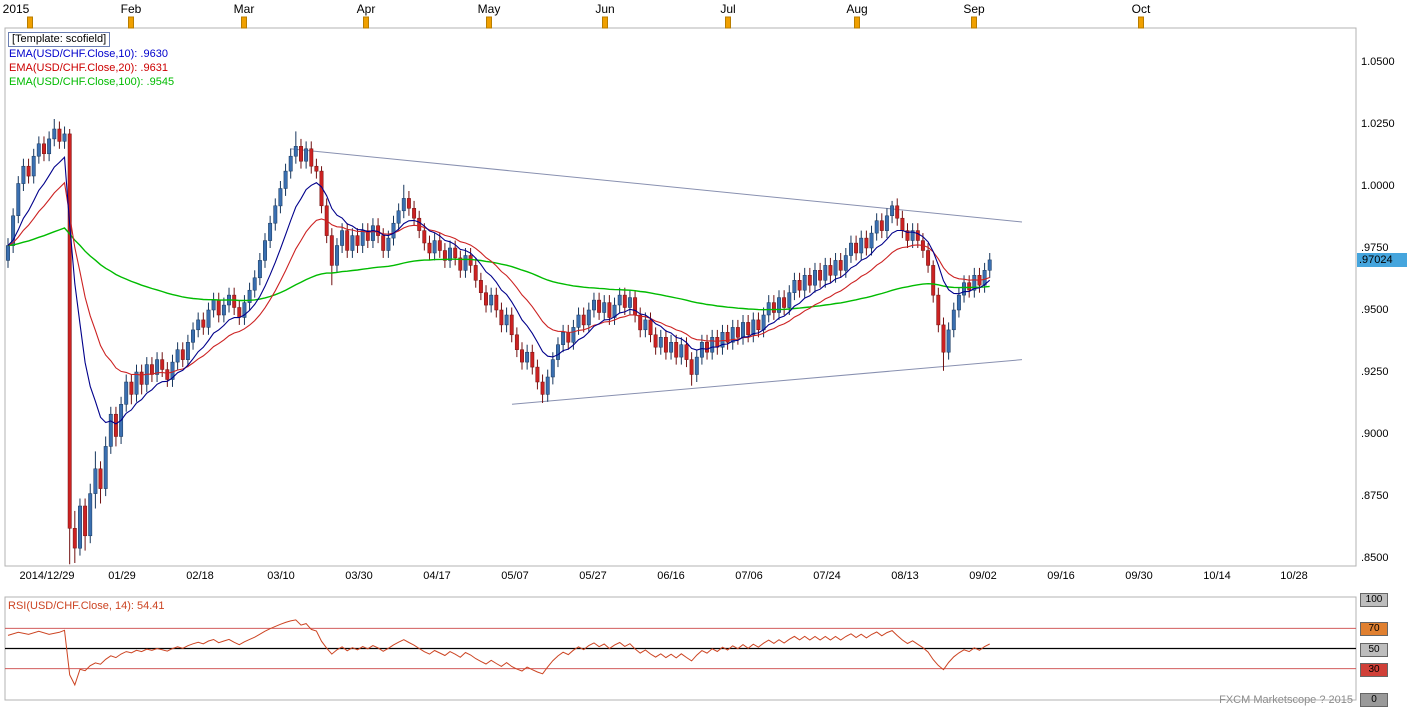 The height and width of the screenshot is (716, 1423). Describe the element at coordinates (47, 576) in the screenshot. I see `date-label: 2014/12/29` at that location.